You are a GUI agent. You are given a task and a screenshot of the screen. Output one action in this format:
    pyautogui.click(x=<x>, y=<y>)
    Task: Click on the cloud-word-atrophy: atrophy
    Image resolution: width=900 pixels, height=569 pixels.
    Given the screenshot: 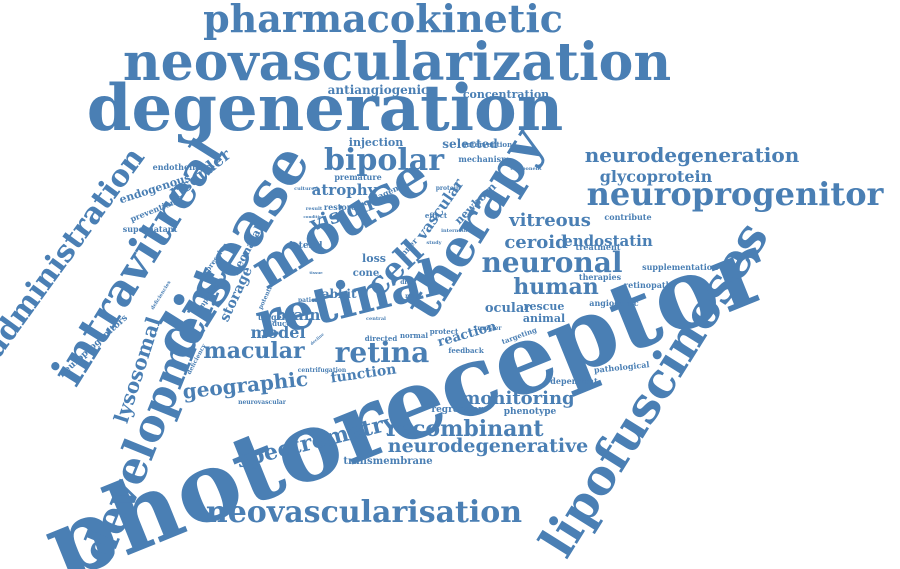 What is the action you would take?
    pyautogui.click(x=345, y=190)
    